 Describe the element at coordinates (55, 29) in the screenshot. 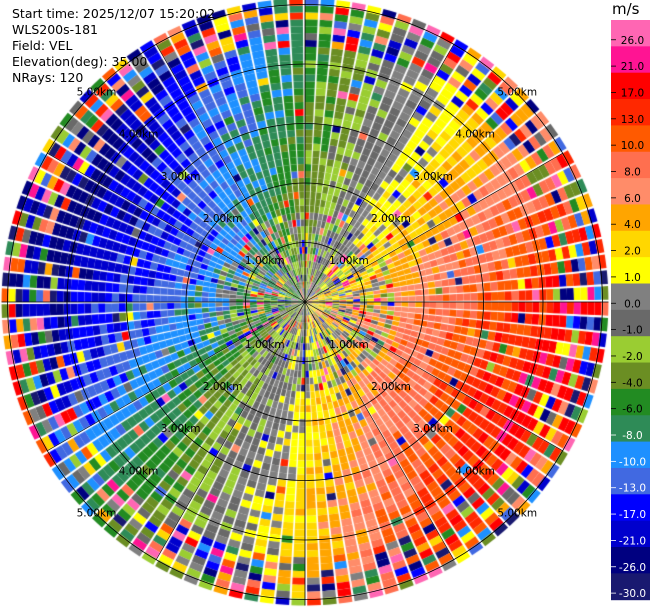

I see `instrument-label: WLS200s-181` at that location.